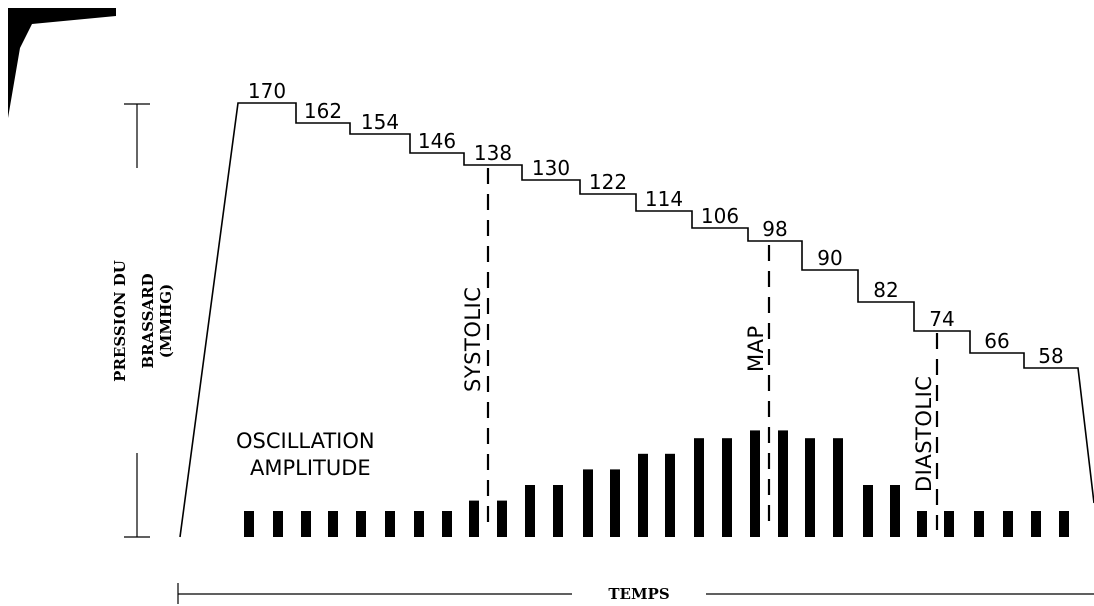  Describe the element at coordinates (137, 135) in the screenshot. I see `pressure-scale-bracket` at that location.